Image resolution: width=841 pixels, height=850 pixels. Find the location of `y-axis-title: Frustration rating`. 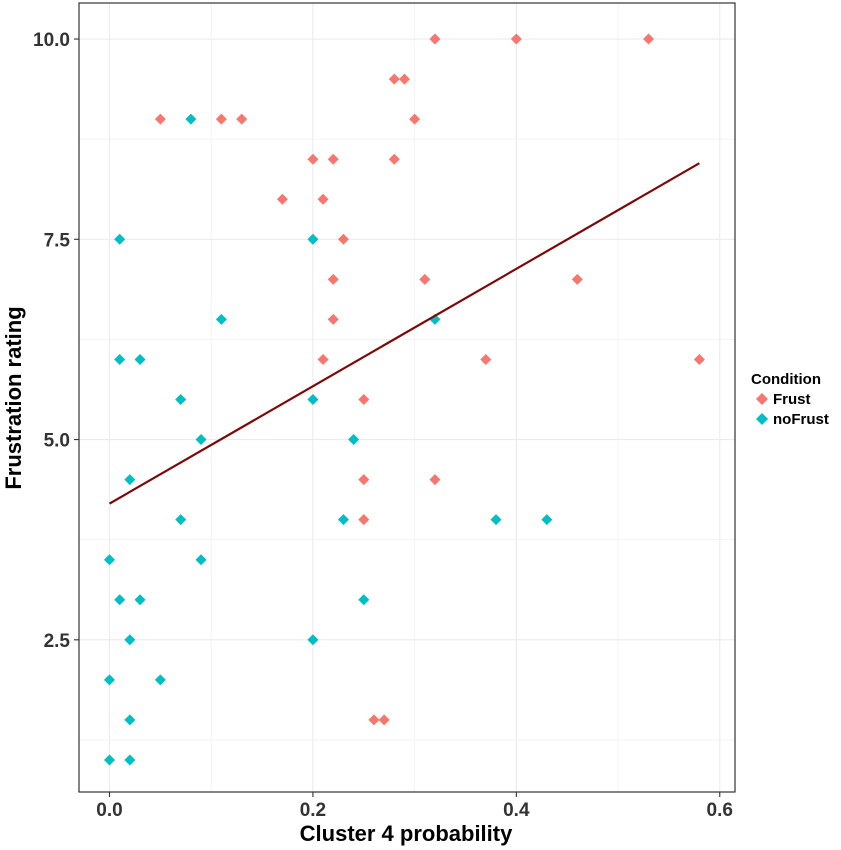

y-axis-title: Frustration rating is located at coordinates (13, 397).